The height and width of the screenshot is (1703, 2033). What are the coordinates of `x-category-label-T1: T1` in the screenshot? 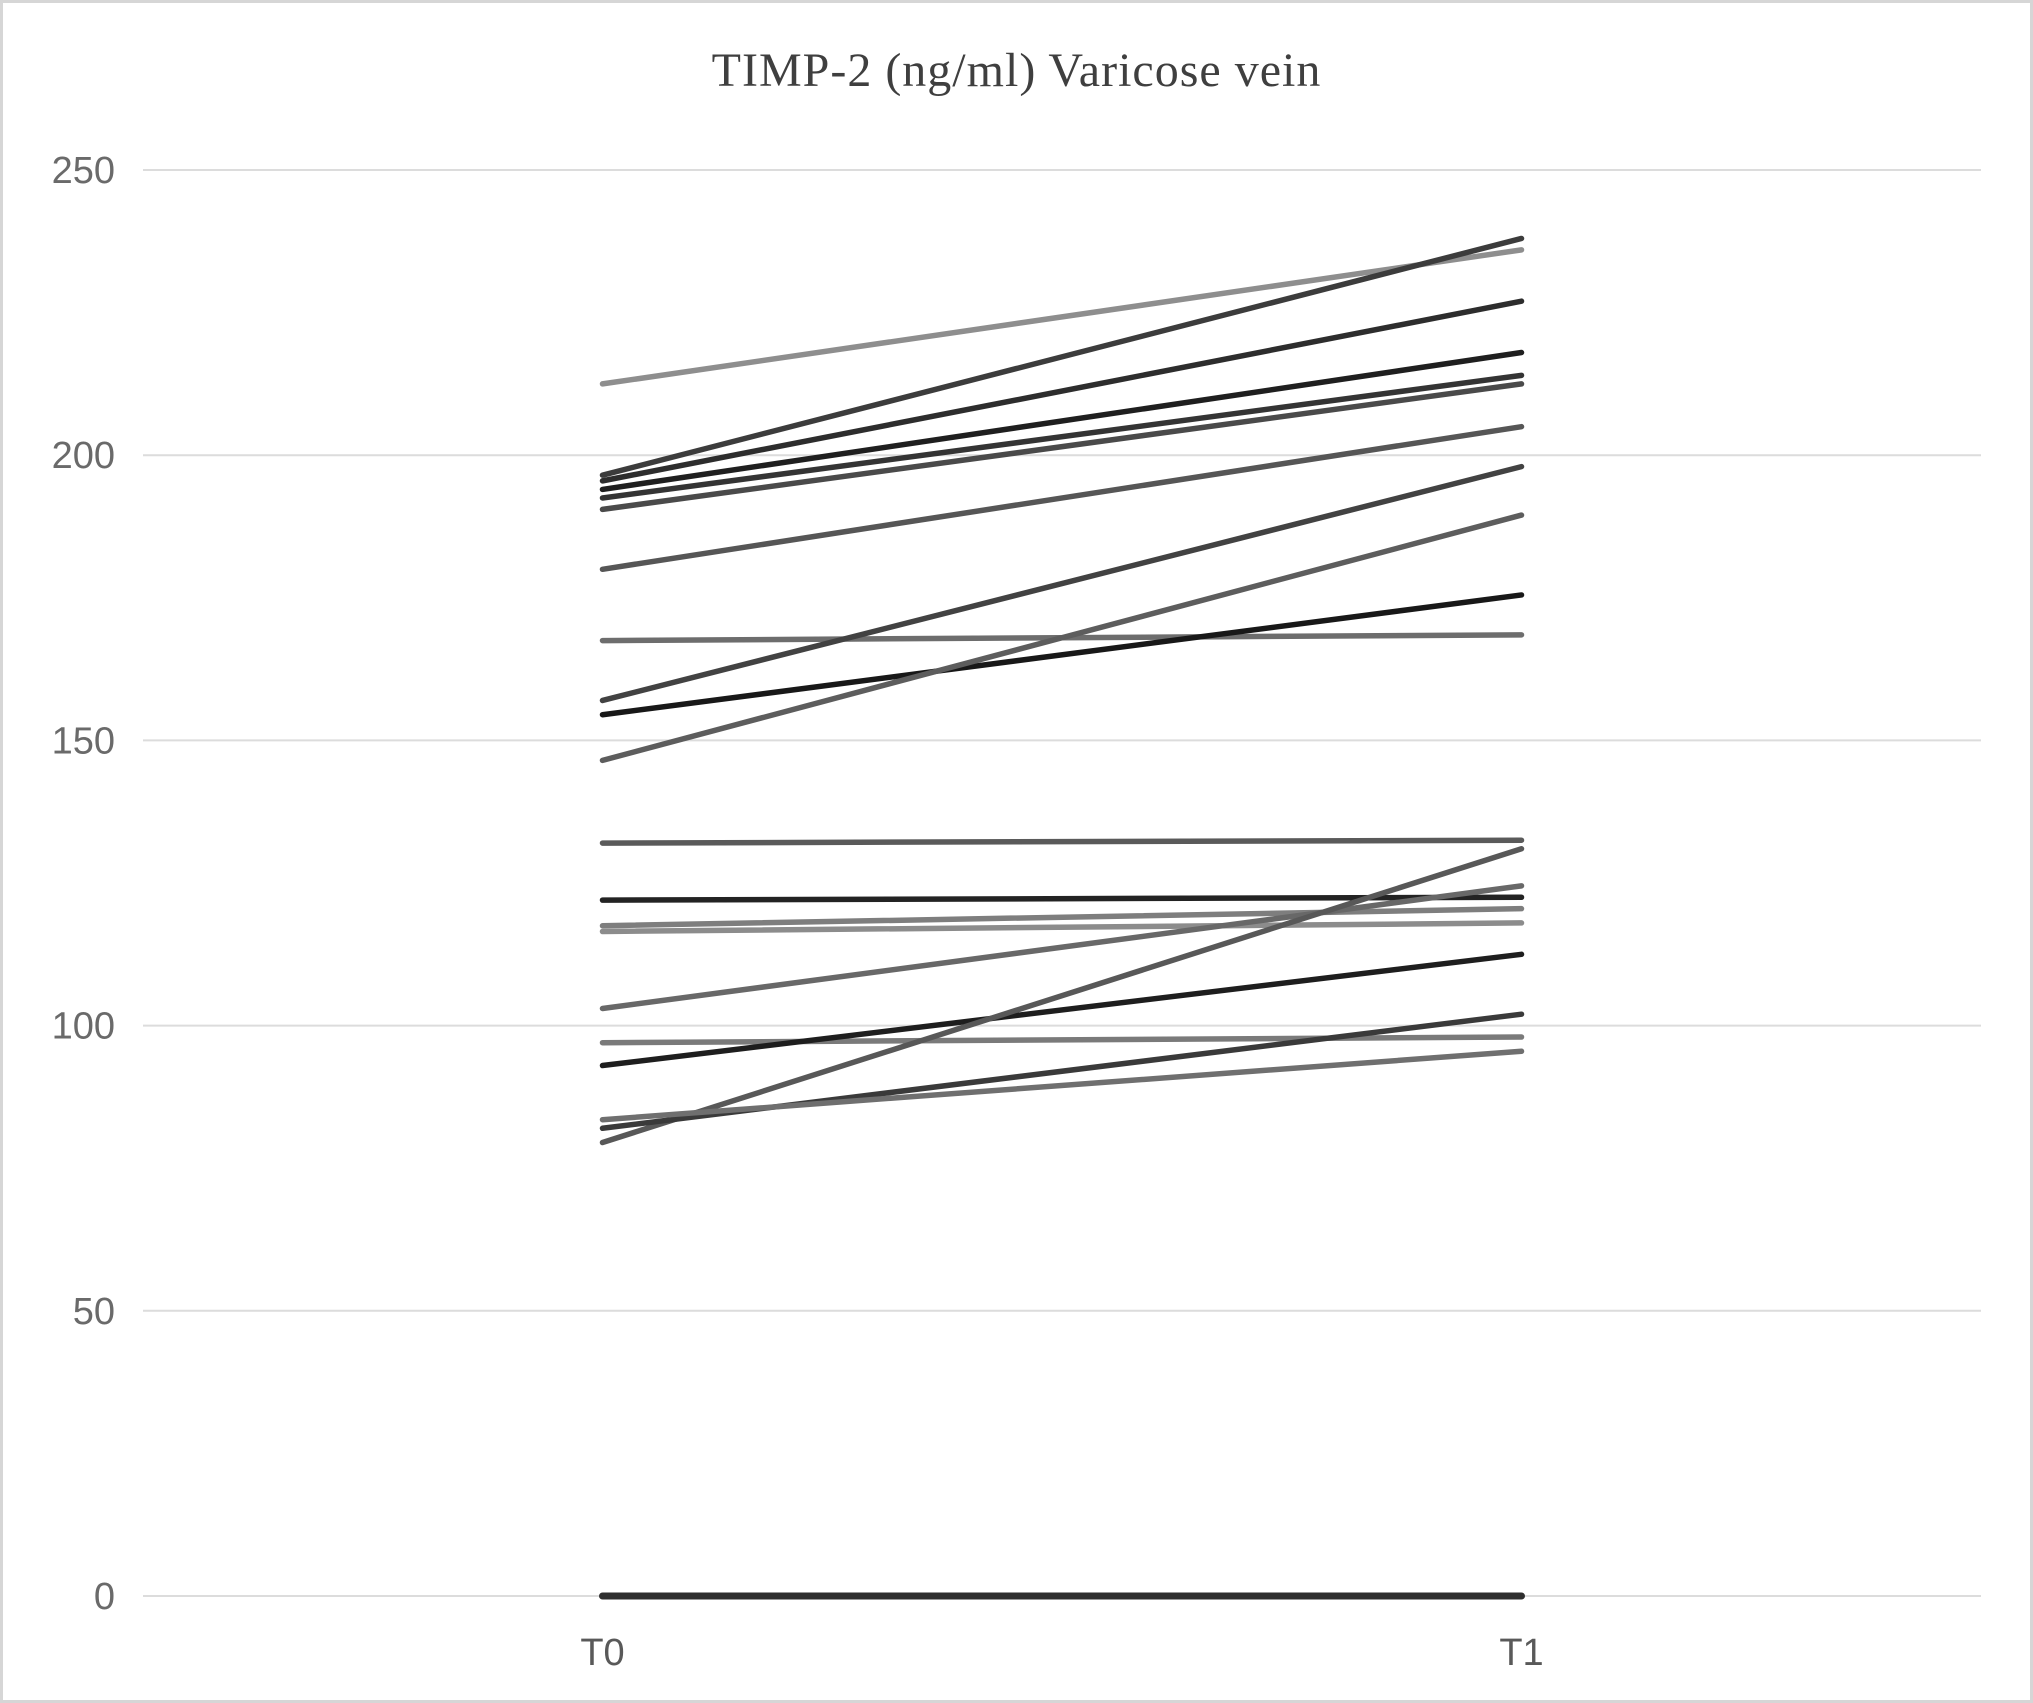 It's located at (1521, 1653).